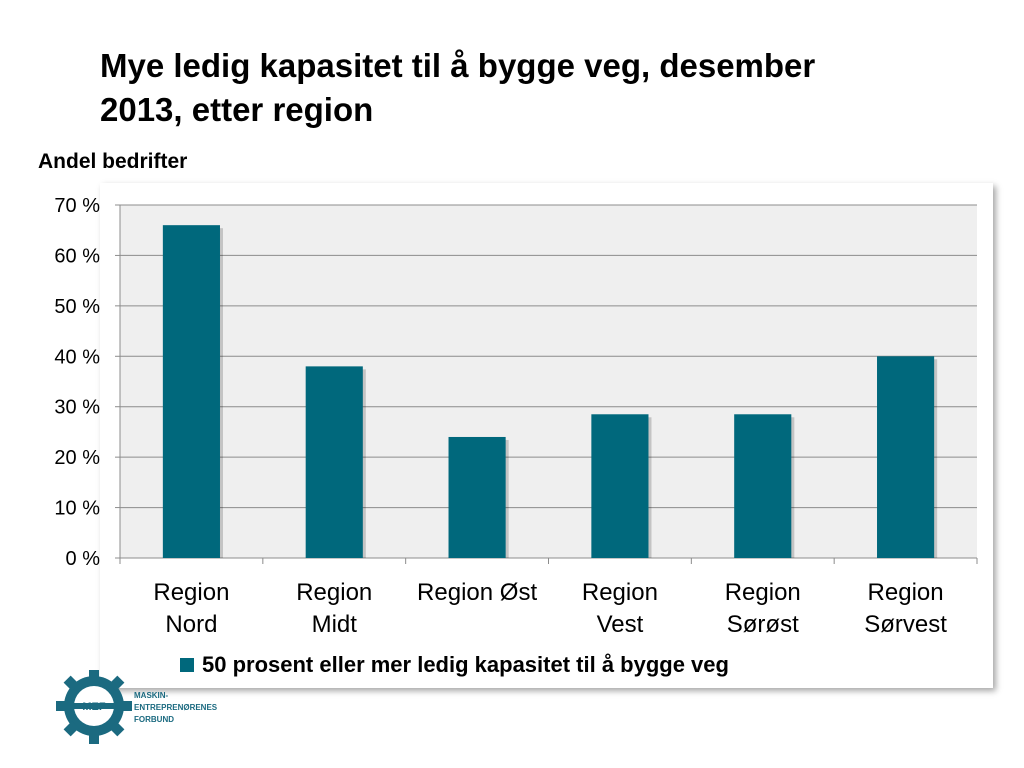  What do you see at coordinates (191, 624) in the screenshot?
I see `x-tick-label: Nord` at bounding box center [191, 624].